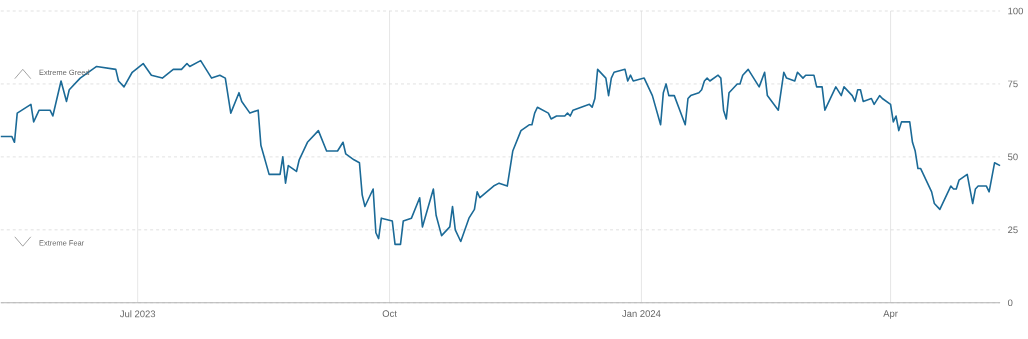 This screenshot has width=1028, height=339. What do you see at coordinates (1013, 84) in the screenshot?
I see `y-tick-label: 75` at bounding box center [1013, 84].